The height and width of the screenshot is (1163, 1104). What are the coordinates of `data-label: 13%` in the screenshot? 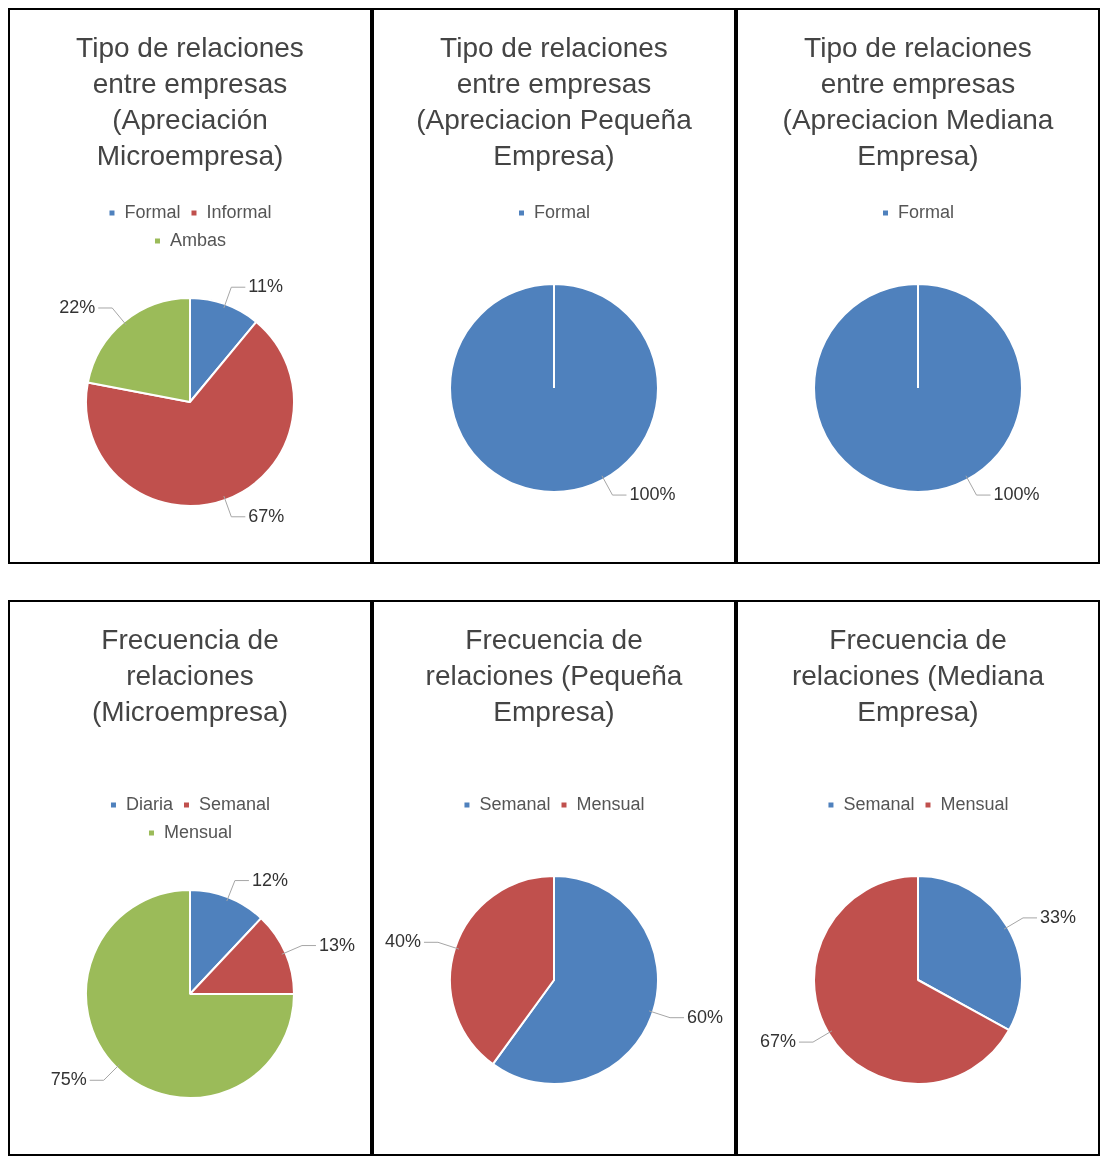 It's located at (336, 944).